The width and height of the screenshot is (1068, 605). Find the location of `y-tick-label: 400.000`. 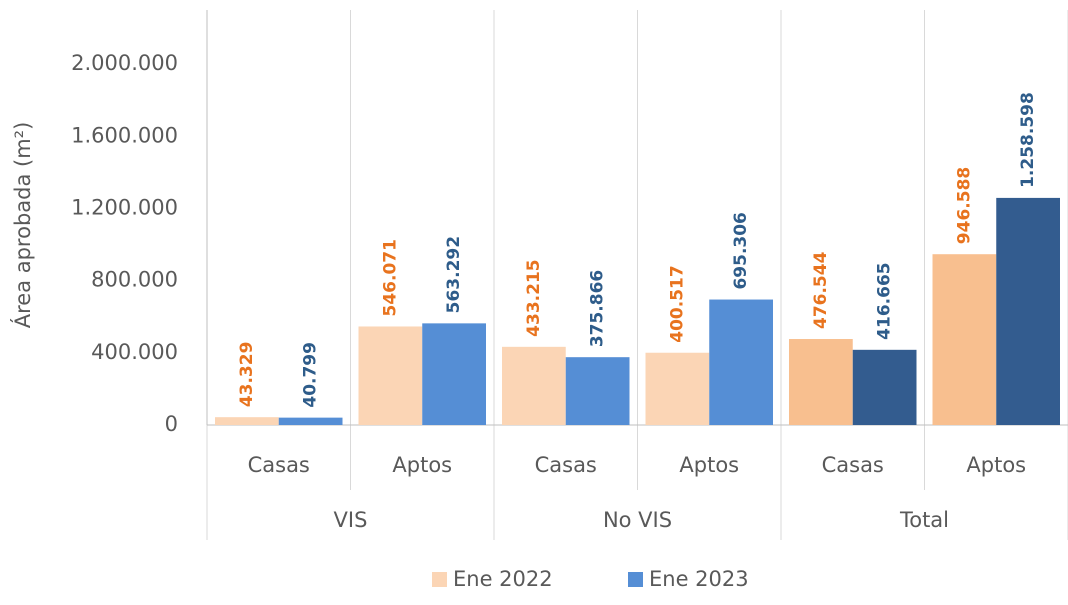

y-tick-label: 400.000 is located at coordinates (134, 352).